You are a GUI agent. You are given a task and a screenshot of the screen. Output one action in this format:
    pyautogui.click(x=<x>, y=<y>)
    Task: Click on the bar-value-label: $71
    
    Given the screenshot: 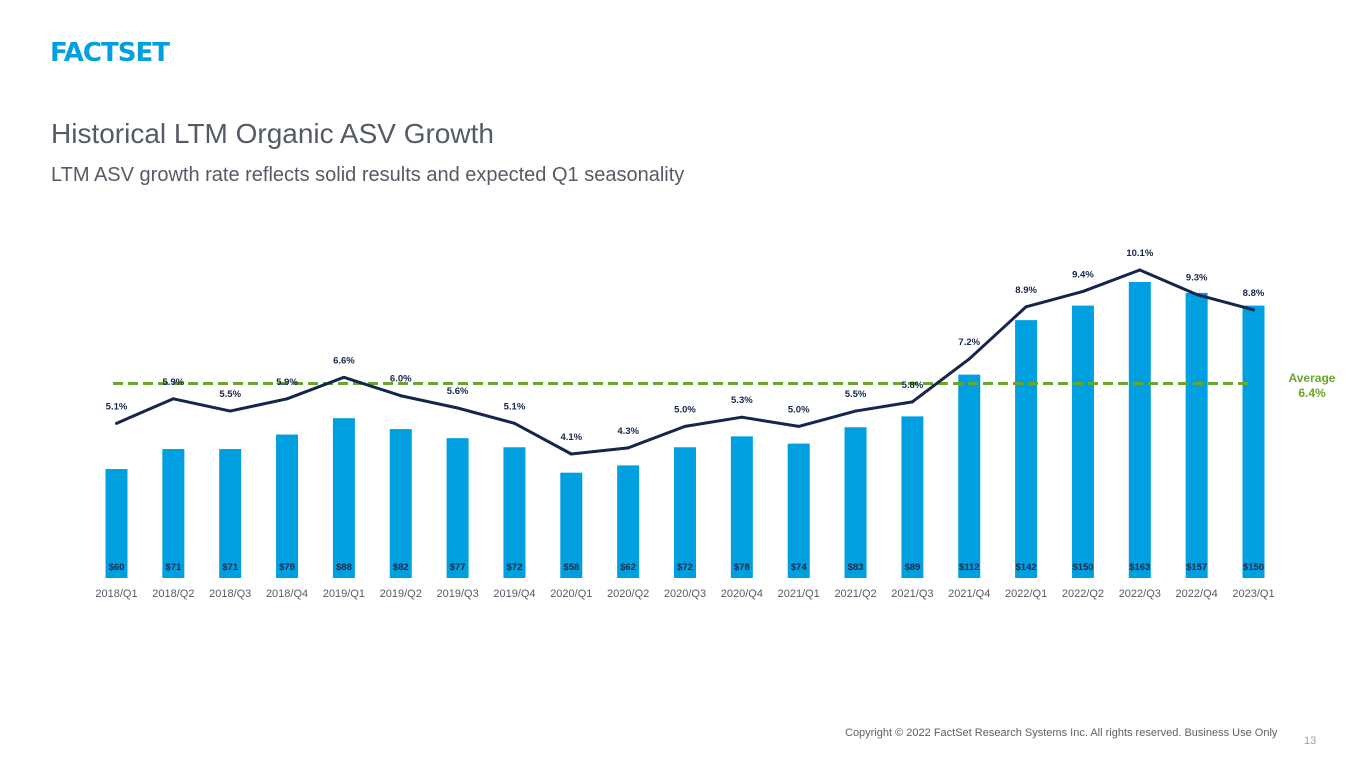 What is the action you would take?
    pyautogui.click(x=173, y=567)
    